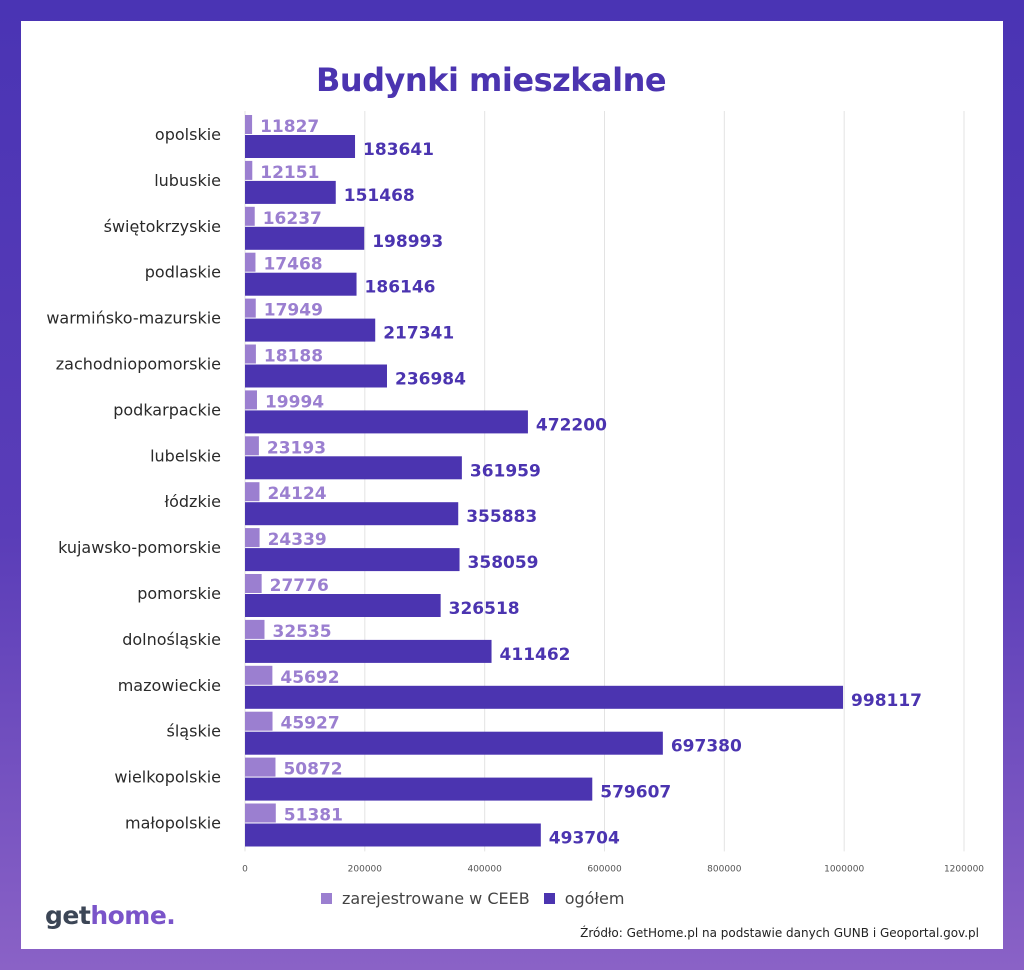  I want to click on data-label-total: 579607, so click(635, 793).